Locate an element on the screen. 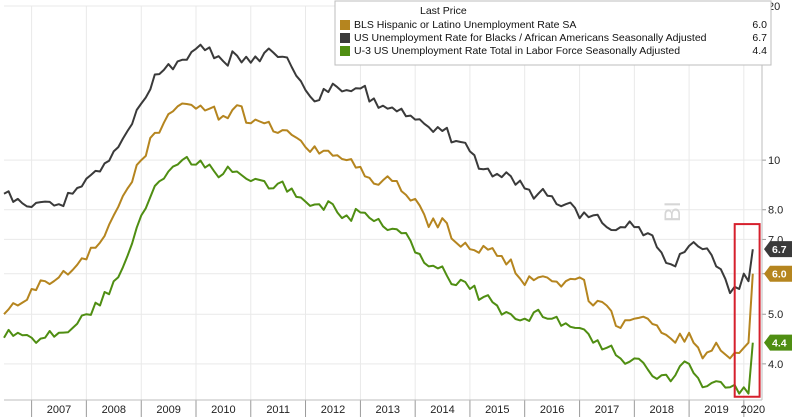 The image size is (800, 419). y-tick-label: 5.0 is located at coordinates (775, 315).